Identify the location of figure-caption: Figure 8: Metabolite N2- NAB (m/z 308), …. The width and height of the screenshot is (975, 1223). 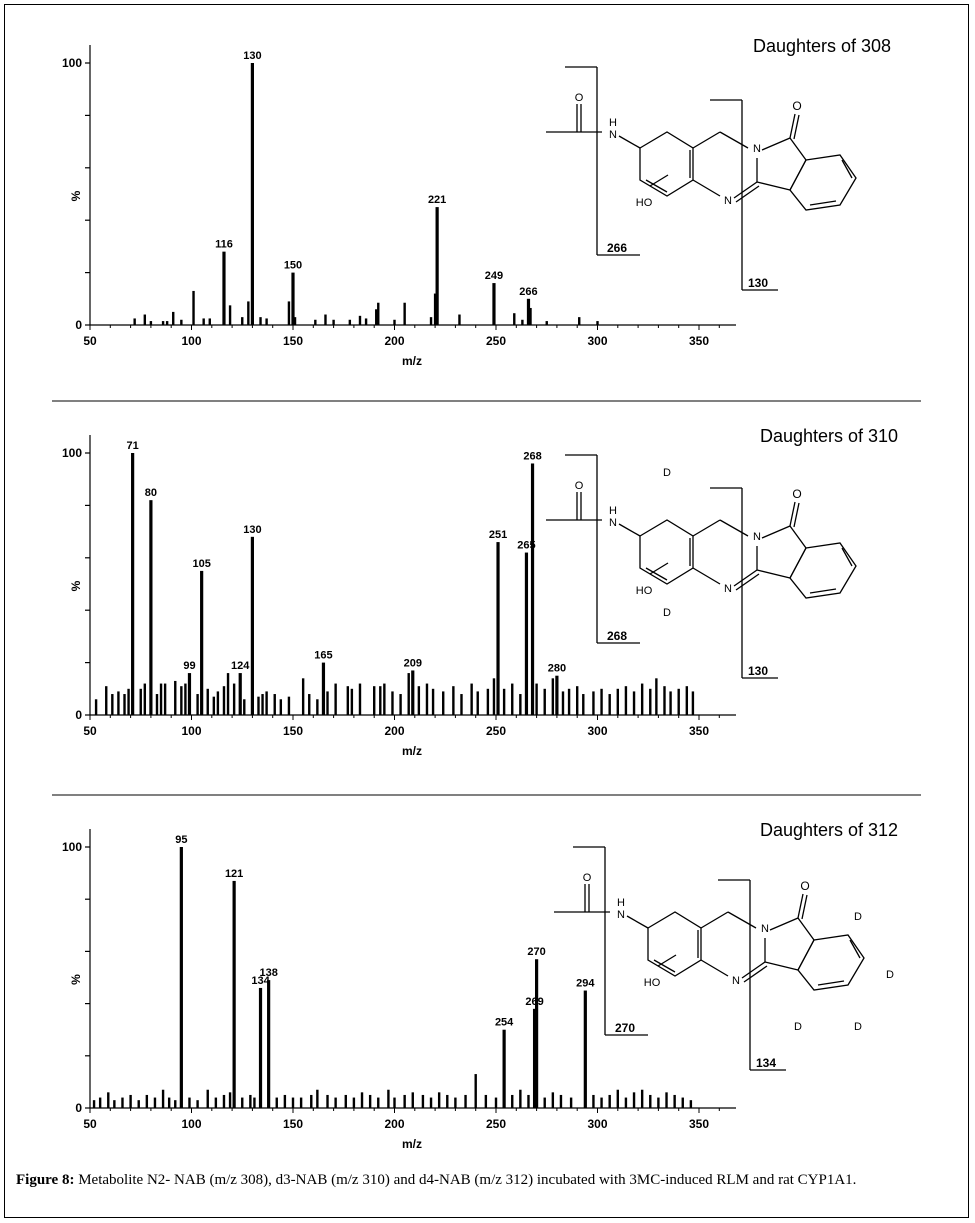
(488, 1180).